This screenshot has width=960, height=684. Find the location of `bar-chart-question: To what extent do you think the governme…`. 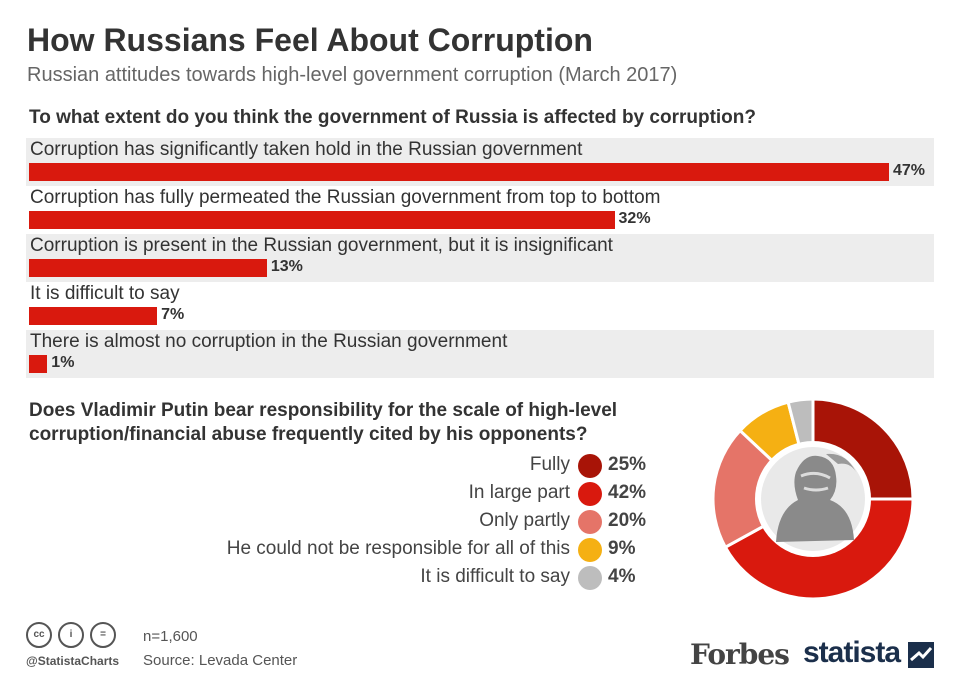

bar-chart-question: To what extent do you think the governme… is located at coordinates (392, 117).